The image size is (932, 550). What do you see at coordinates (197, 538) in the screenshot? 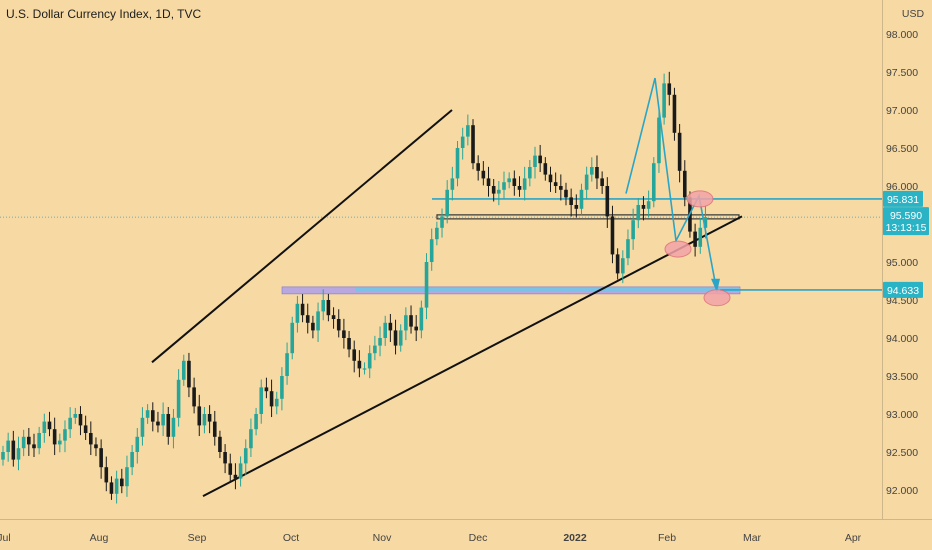
I see `x-tick-label: Sep` at bounding box center [197, 538].